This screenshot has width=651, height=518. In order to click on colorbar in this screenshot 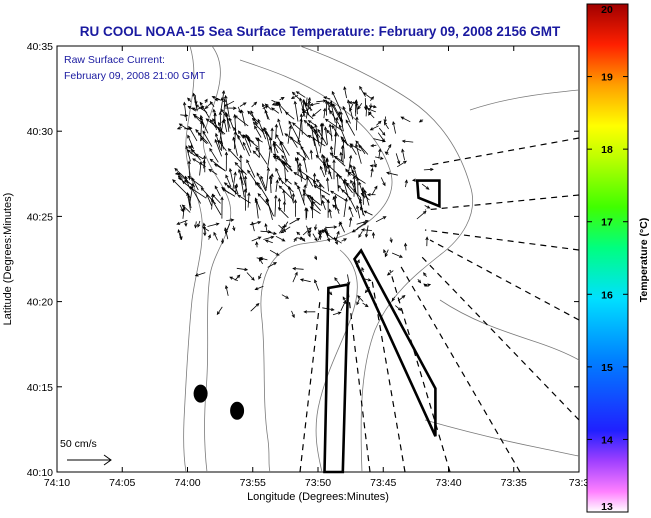, I will do `click(607, 258)`.